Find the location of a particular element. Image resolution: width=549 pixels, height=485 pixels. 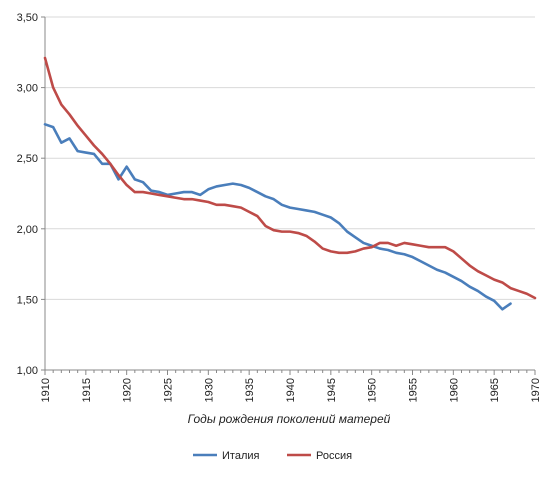

x-tick-label: 1970 is located at coordinates (536, 390).